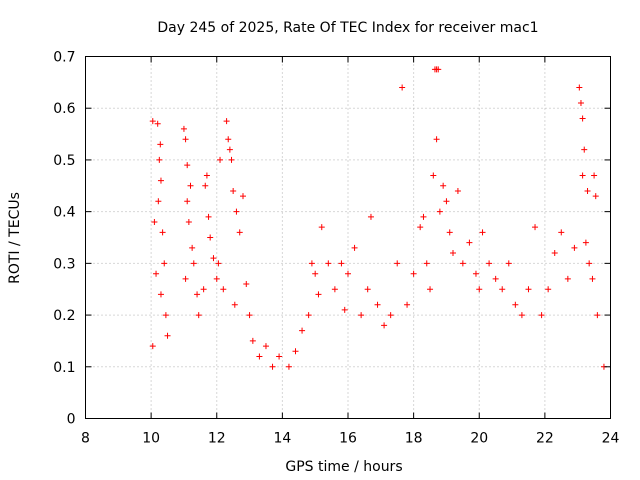 The image size is (640, 480). I want to click on x-tick-label: 16, so click(348, 439).